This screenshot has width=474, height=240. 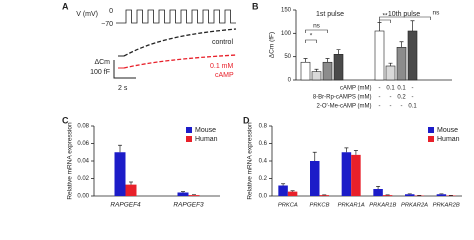 I want to click on control-trace, so click(x=180, y=42).